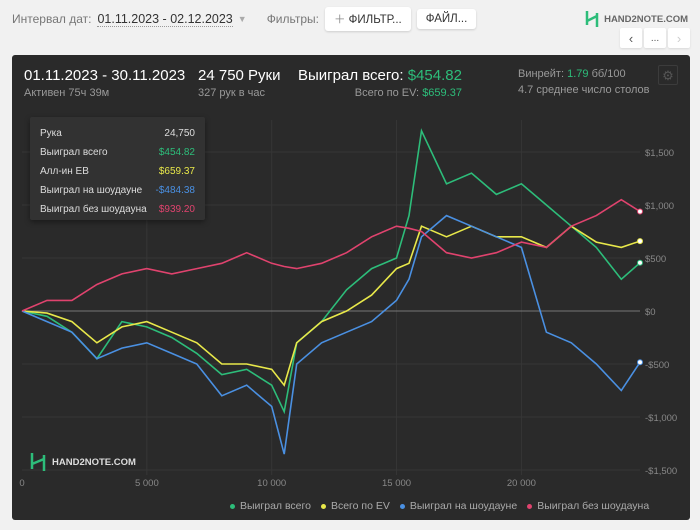 Image resolution: width=700 pixels, height=530 pixels. Describe the element at coordinates (387, 93) in the screenshot. I see `ev-label: Всего по EV:` at that location.